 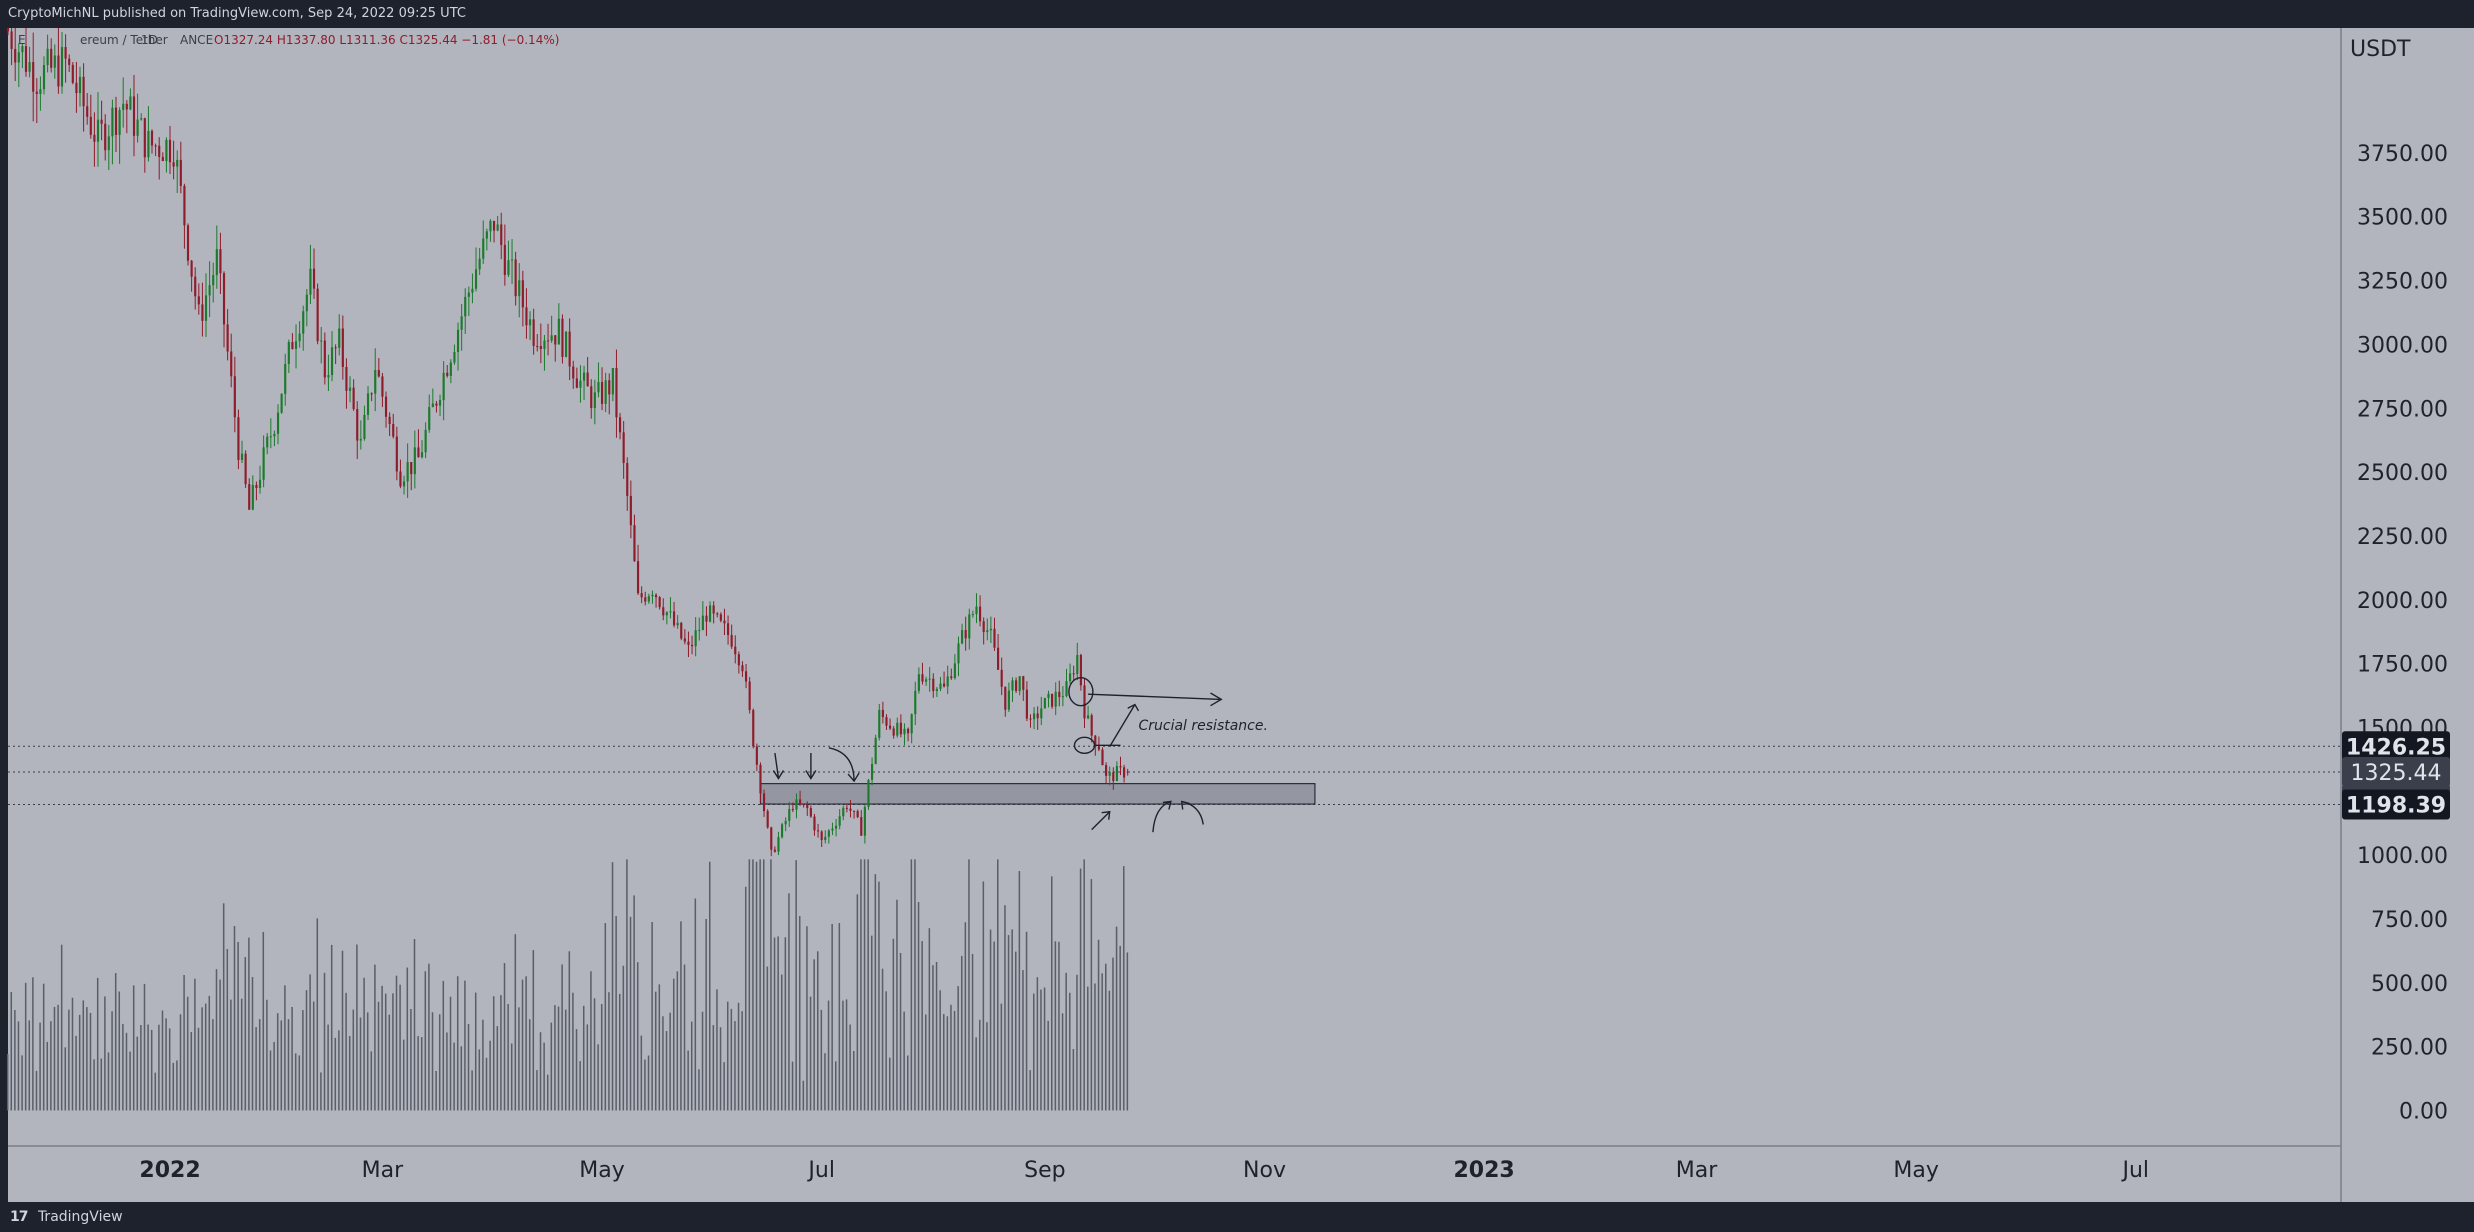 I want to click on x-tick-labels: 2022 Mar May Jul Sep Nov 2023 Mar May Jul, so click(x=1144, y=1170).